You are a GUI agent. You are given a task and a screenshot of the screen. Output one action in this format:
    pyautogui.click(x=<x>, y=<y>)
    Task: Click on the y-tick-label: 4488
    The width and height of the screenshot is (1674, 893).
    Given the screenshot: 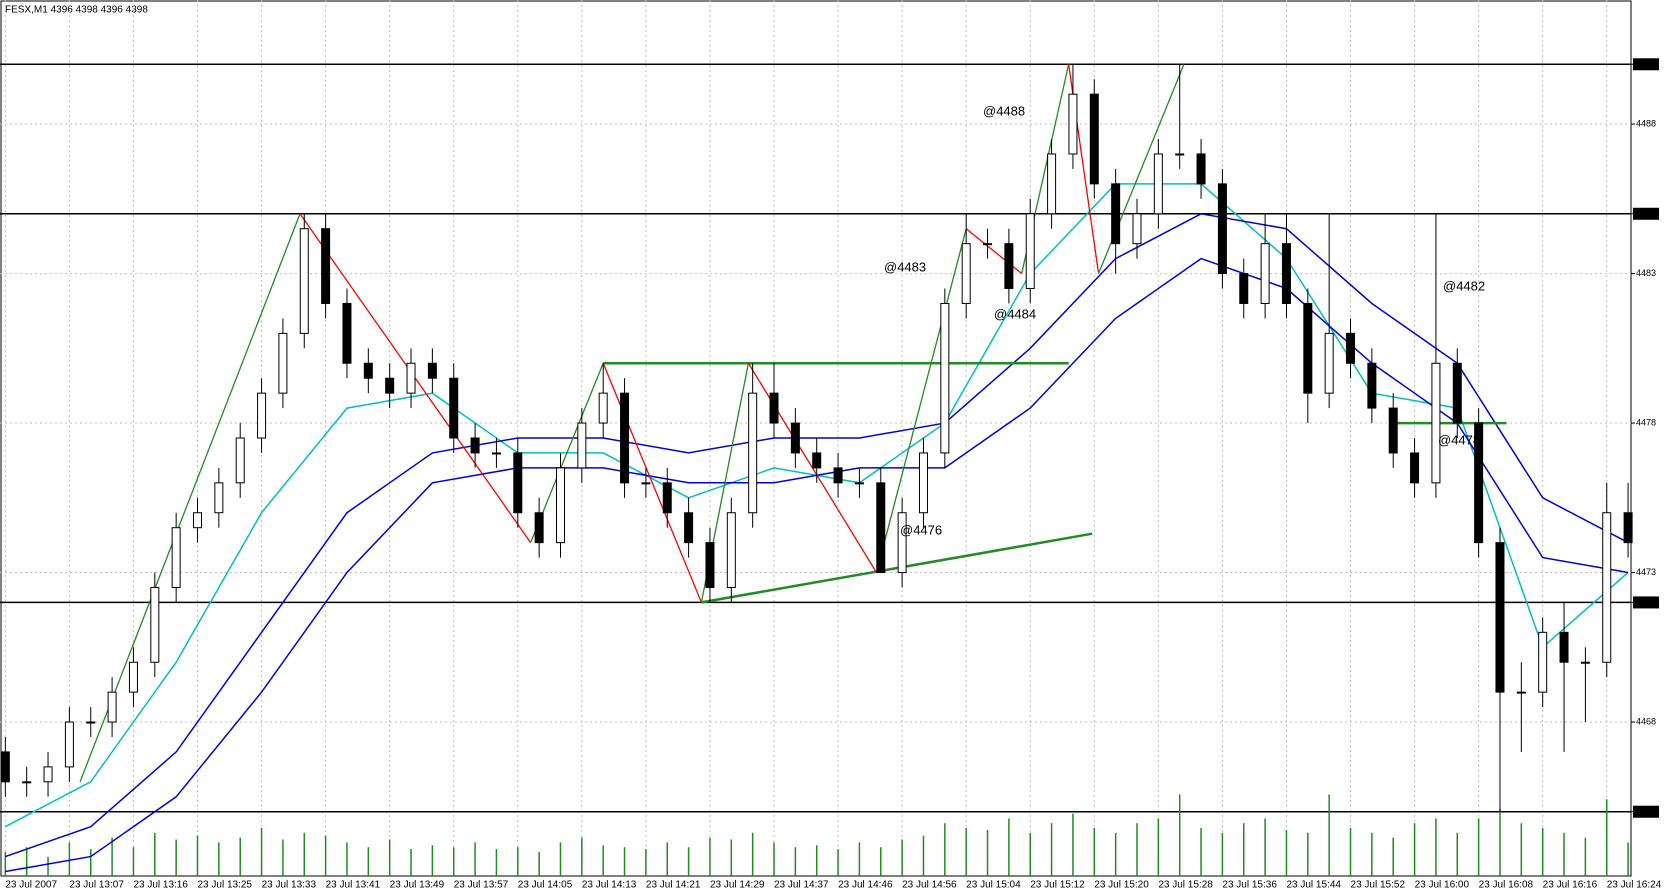 What is the action you would take?
    pyautogui.click(x=1646, y=123)
    